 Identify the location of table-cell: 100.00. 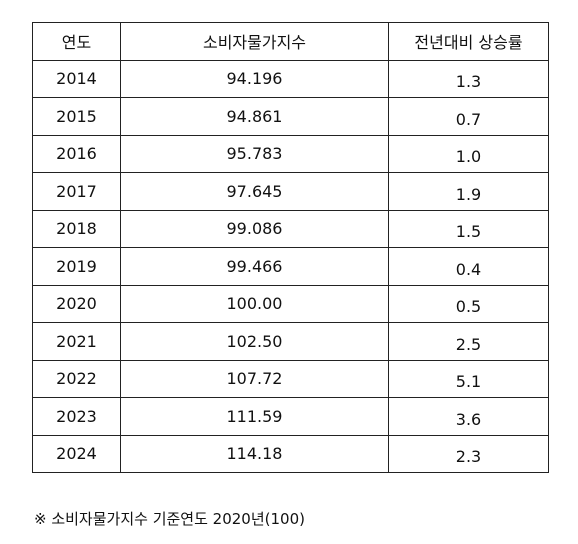
(254, 303).